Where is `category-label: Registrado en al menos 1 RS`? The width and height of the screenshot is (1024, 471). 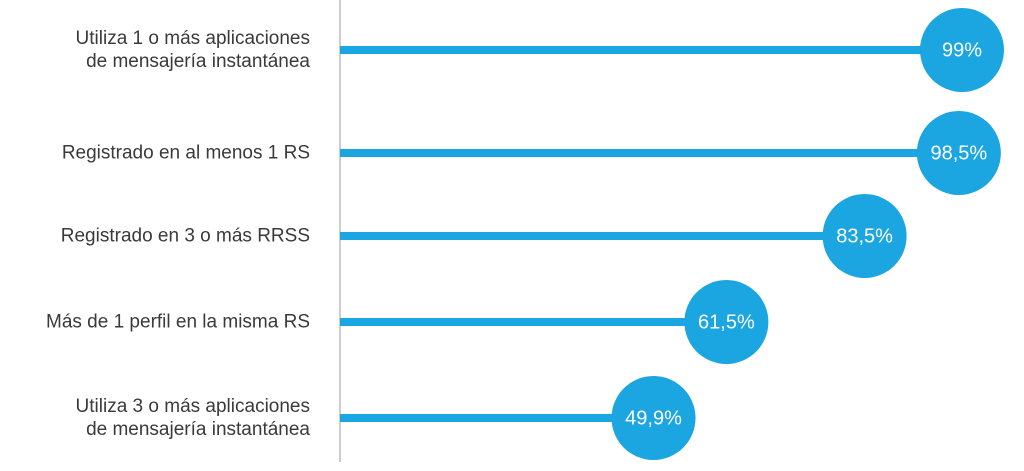 category-label: Registrado en al menos 1 RS is located at coordinates (185, 153).